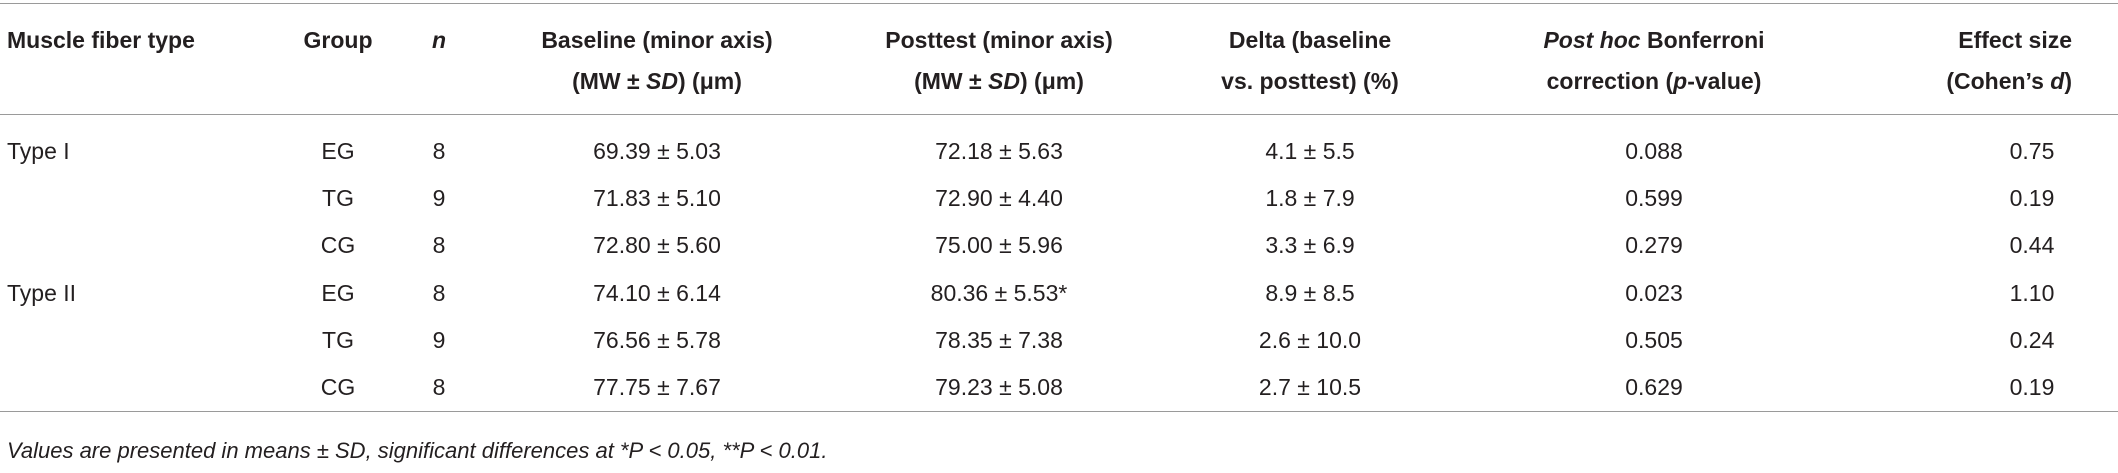 This screenshot has width=2118, height=473. Describe the element at coordinates (657, 198) in the screenshot. I see `table-cell: 71.83 ± 5.10` at that location.